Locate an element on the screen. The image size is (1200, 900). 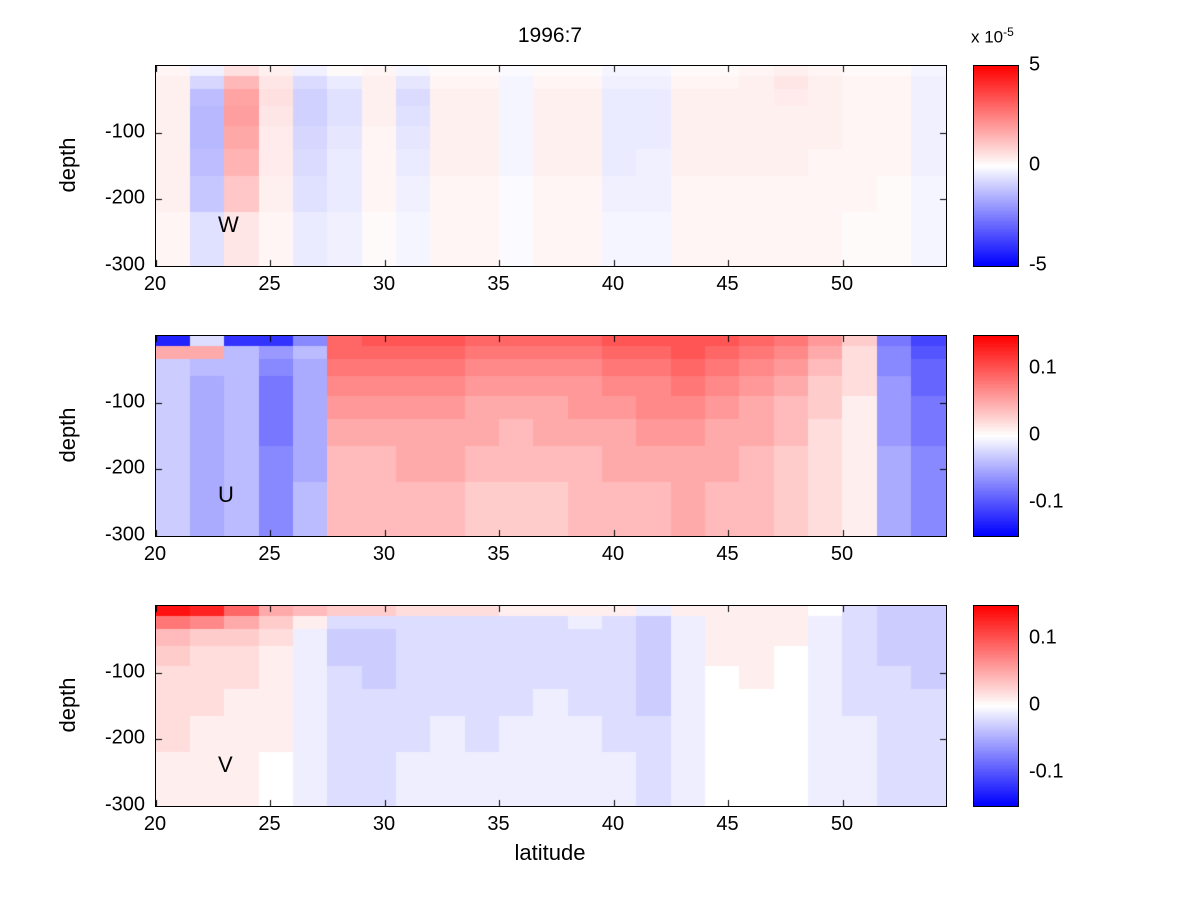
colorbar-w is located at coordinates (996, 166).